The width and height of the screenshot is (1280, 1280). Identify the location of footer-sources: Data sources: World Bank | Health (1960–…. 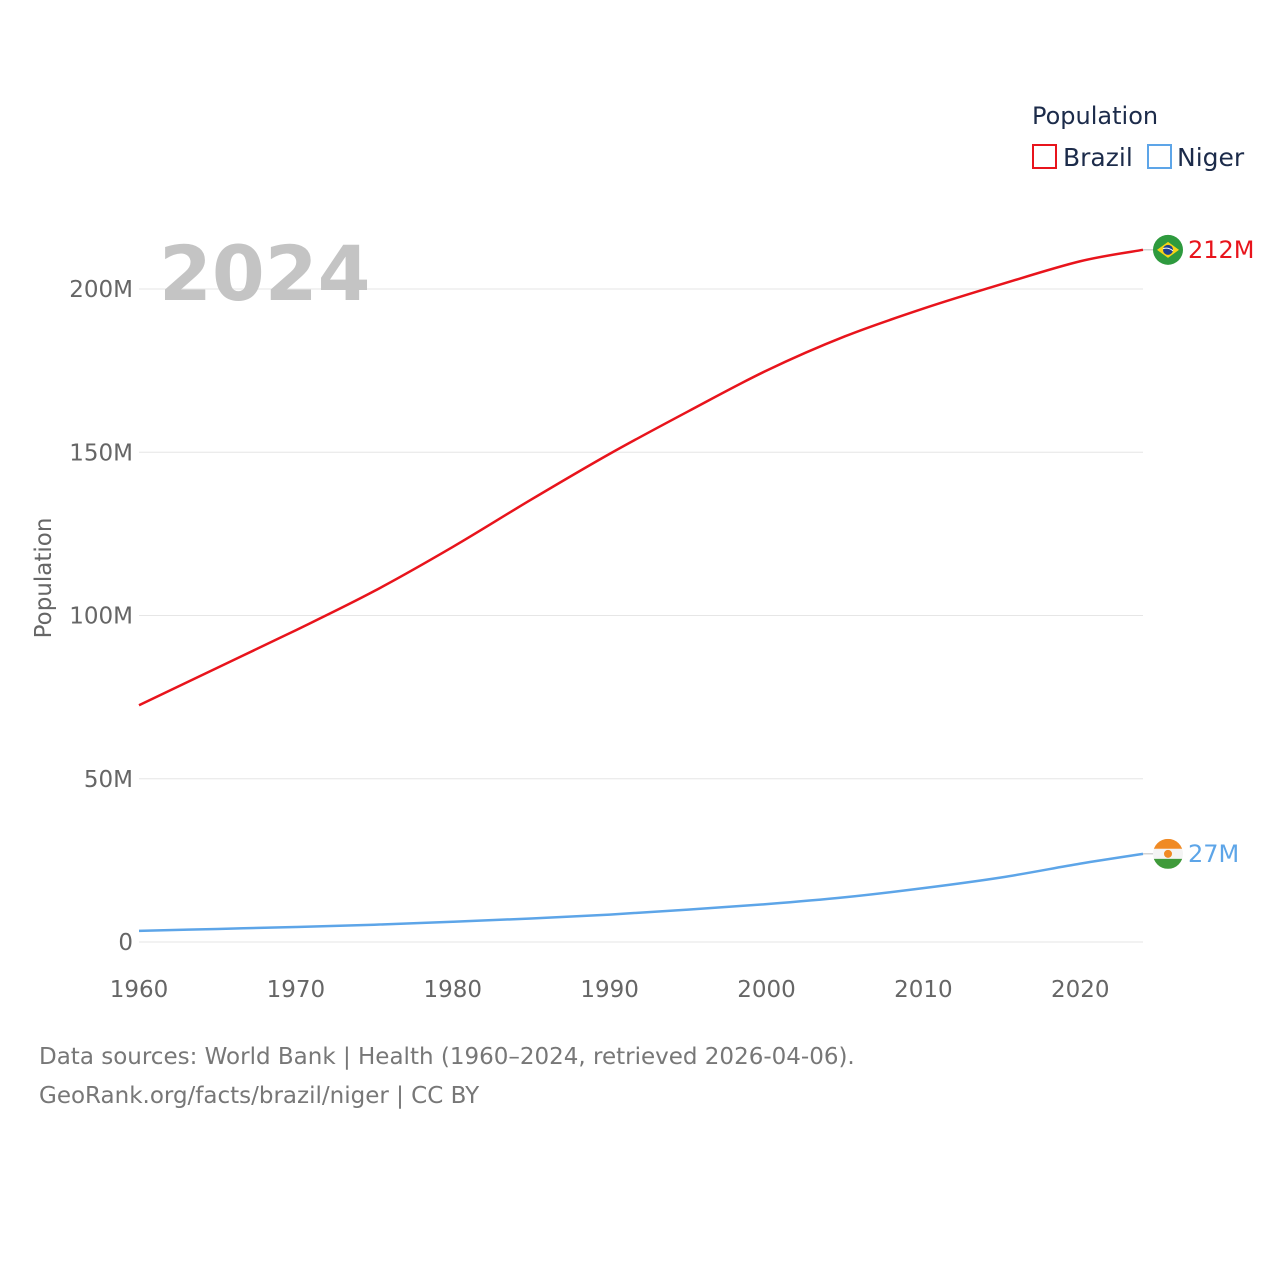
(447, 1057).